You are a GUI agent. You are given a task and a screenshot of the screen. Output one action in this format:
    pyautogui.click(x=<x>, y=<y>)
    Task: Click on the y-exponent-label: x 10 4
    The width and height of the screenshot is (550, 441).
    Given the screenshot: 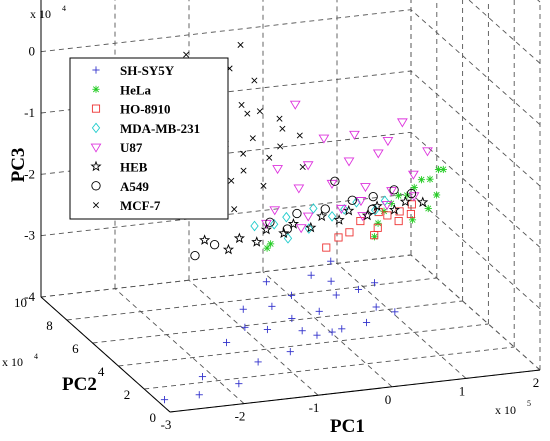 What is the action you would take?
    pyautogui.click(x=20, y=360)
    